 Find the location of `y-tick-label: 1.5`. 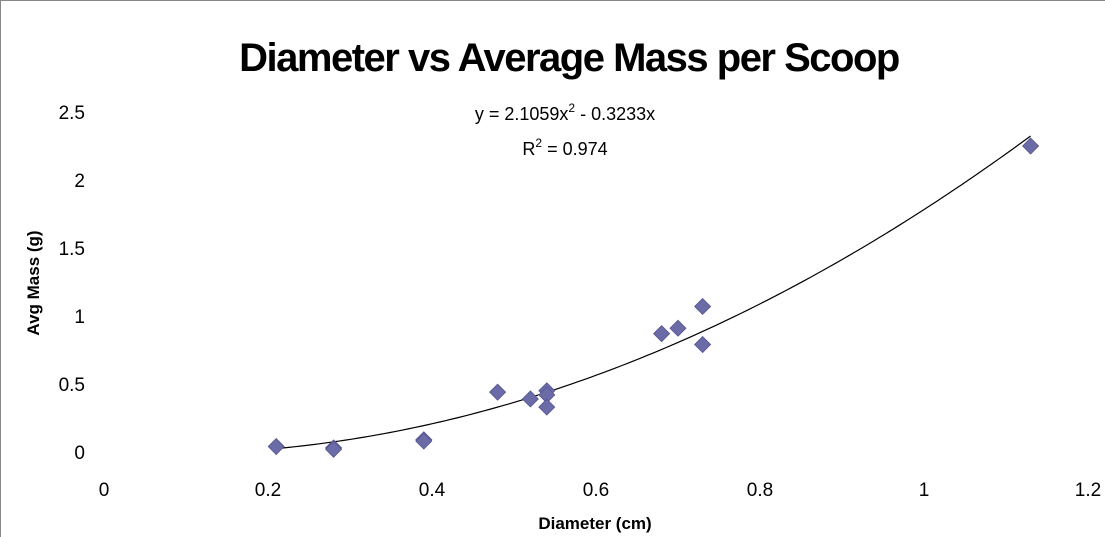

y-tick-label: 1.5 is located at coordinates (72, 249).